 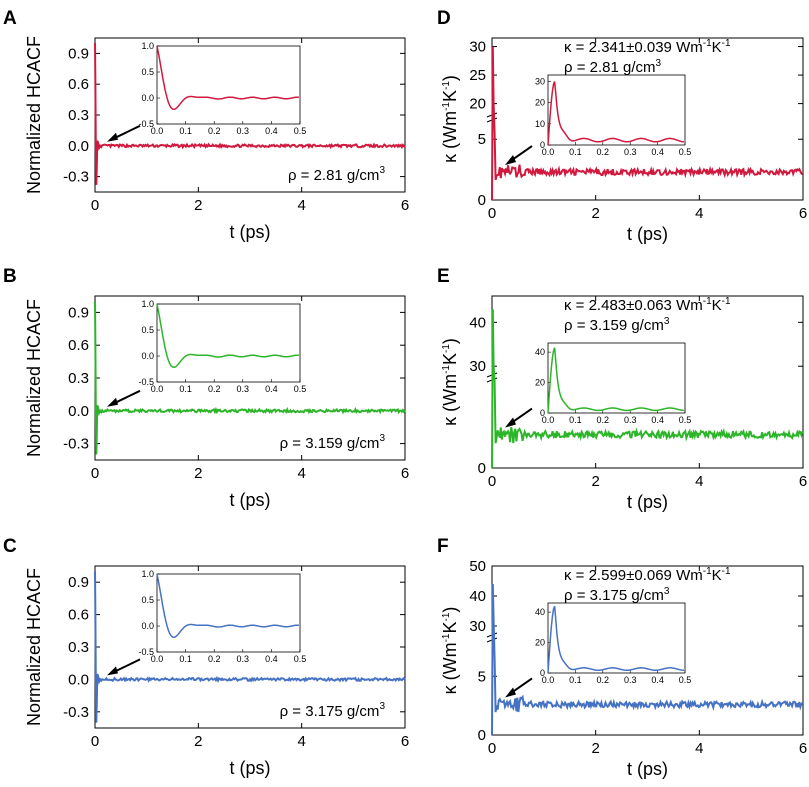 What do you see at coordinates (78, 345) in the screenshot?
I see `y-tick-label: 0.6` at bounding box center [78, 345].